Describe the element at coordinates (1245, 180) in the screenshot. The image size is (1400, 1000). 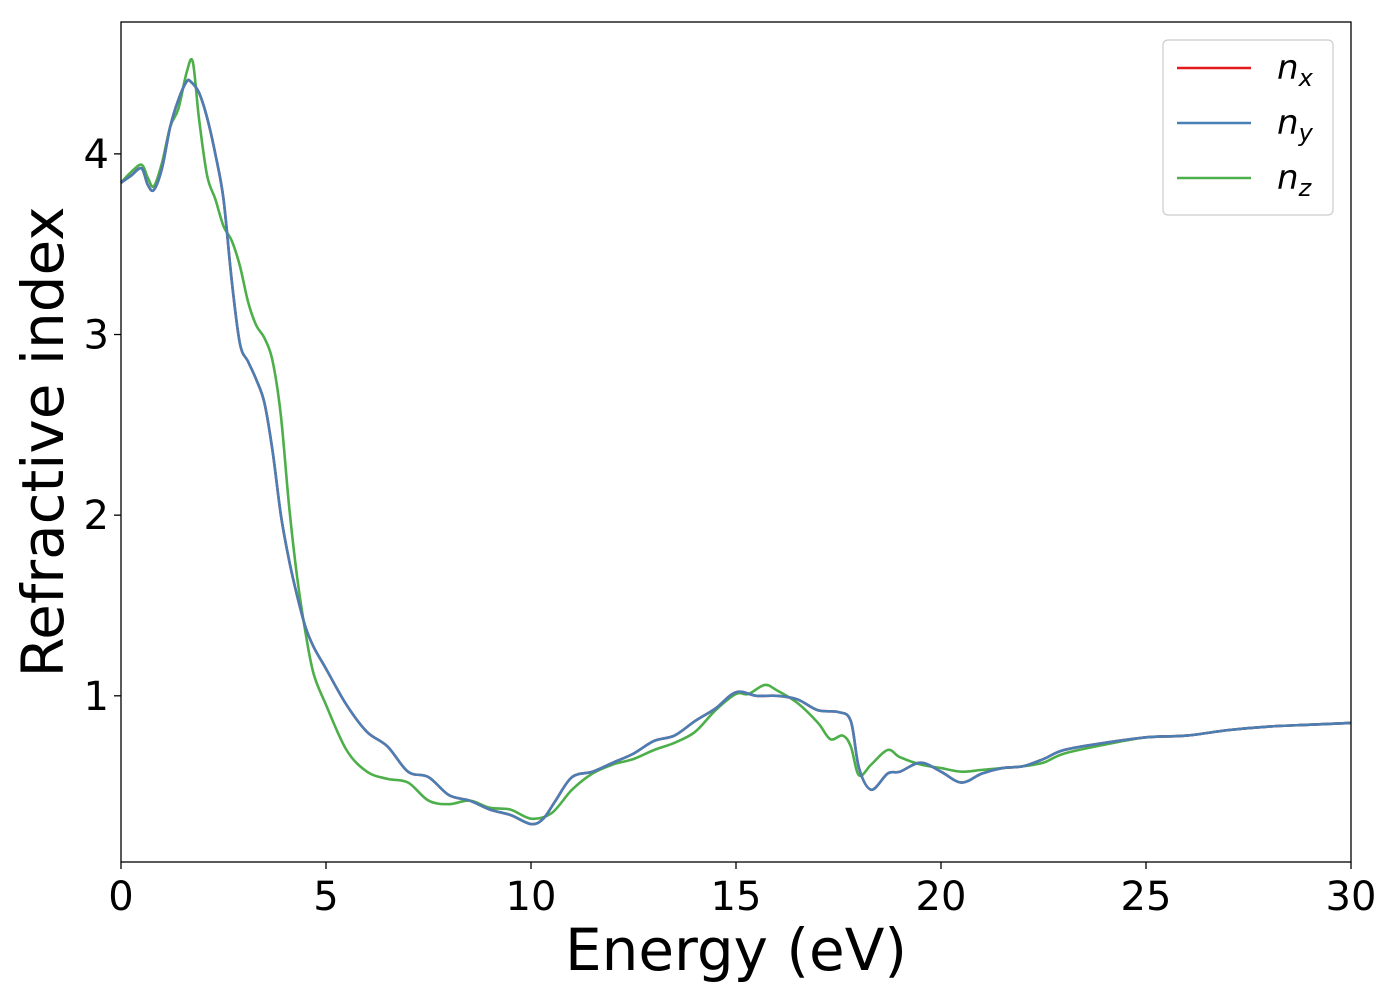
I see `legend-item-z: nz` at that location.